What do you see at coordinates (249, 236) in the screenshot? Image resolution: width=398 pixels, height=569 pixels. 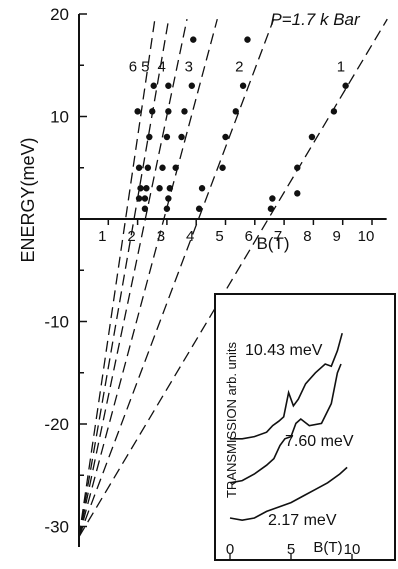 I see `x-tick-label: 6` at bounding box center [249, 236].